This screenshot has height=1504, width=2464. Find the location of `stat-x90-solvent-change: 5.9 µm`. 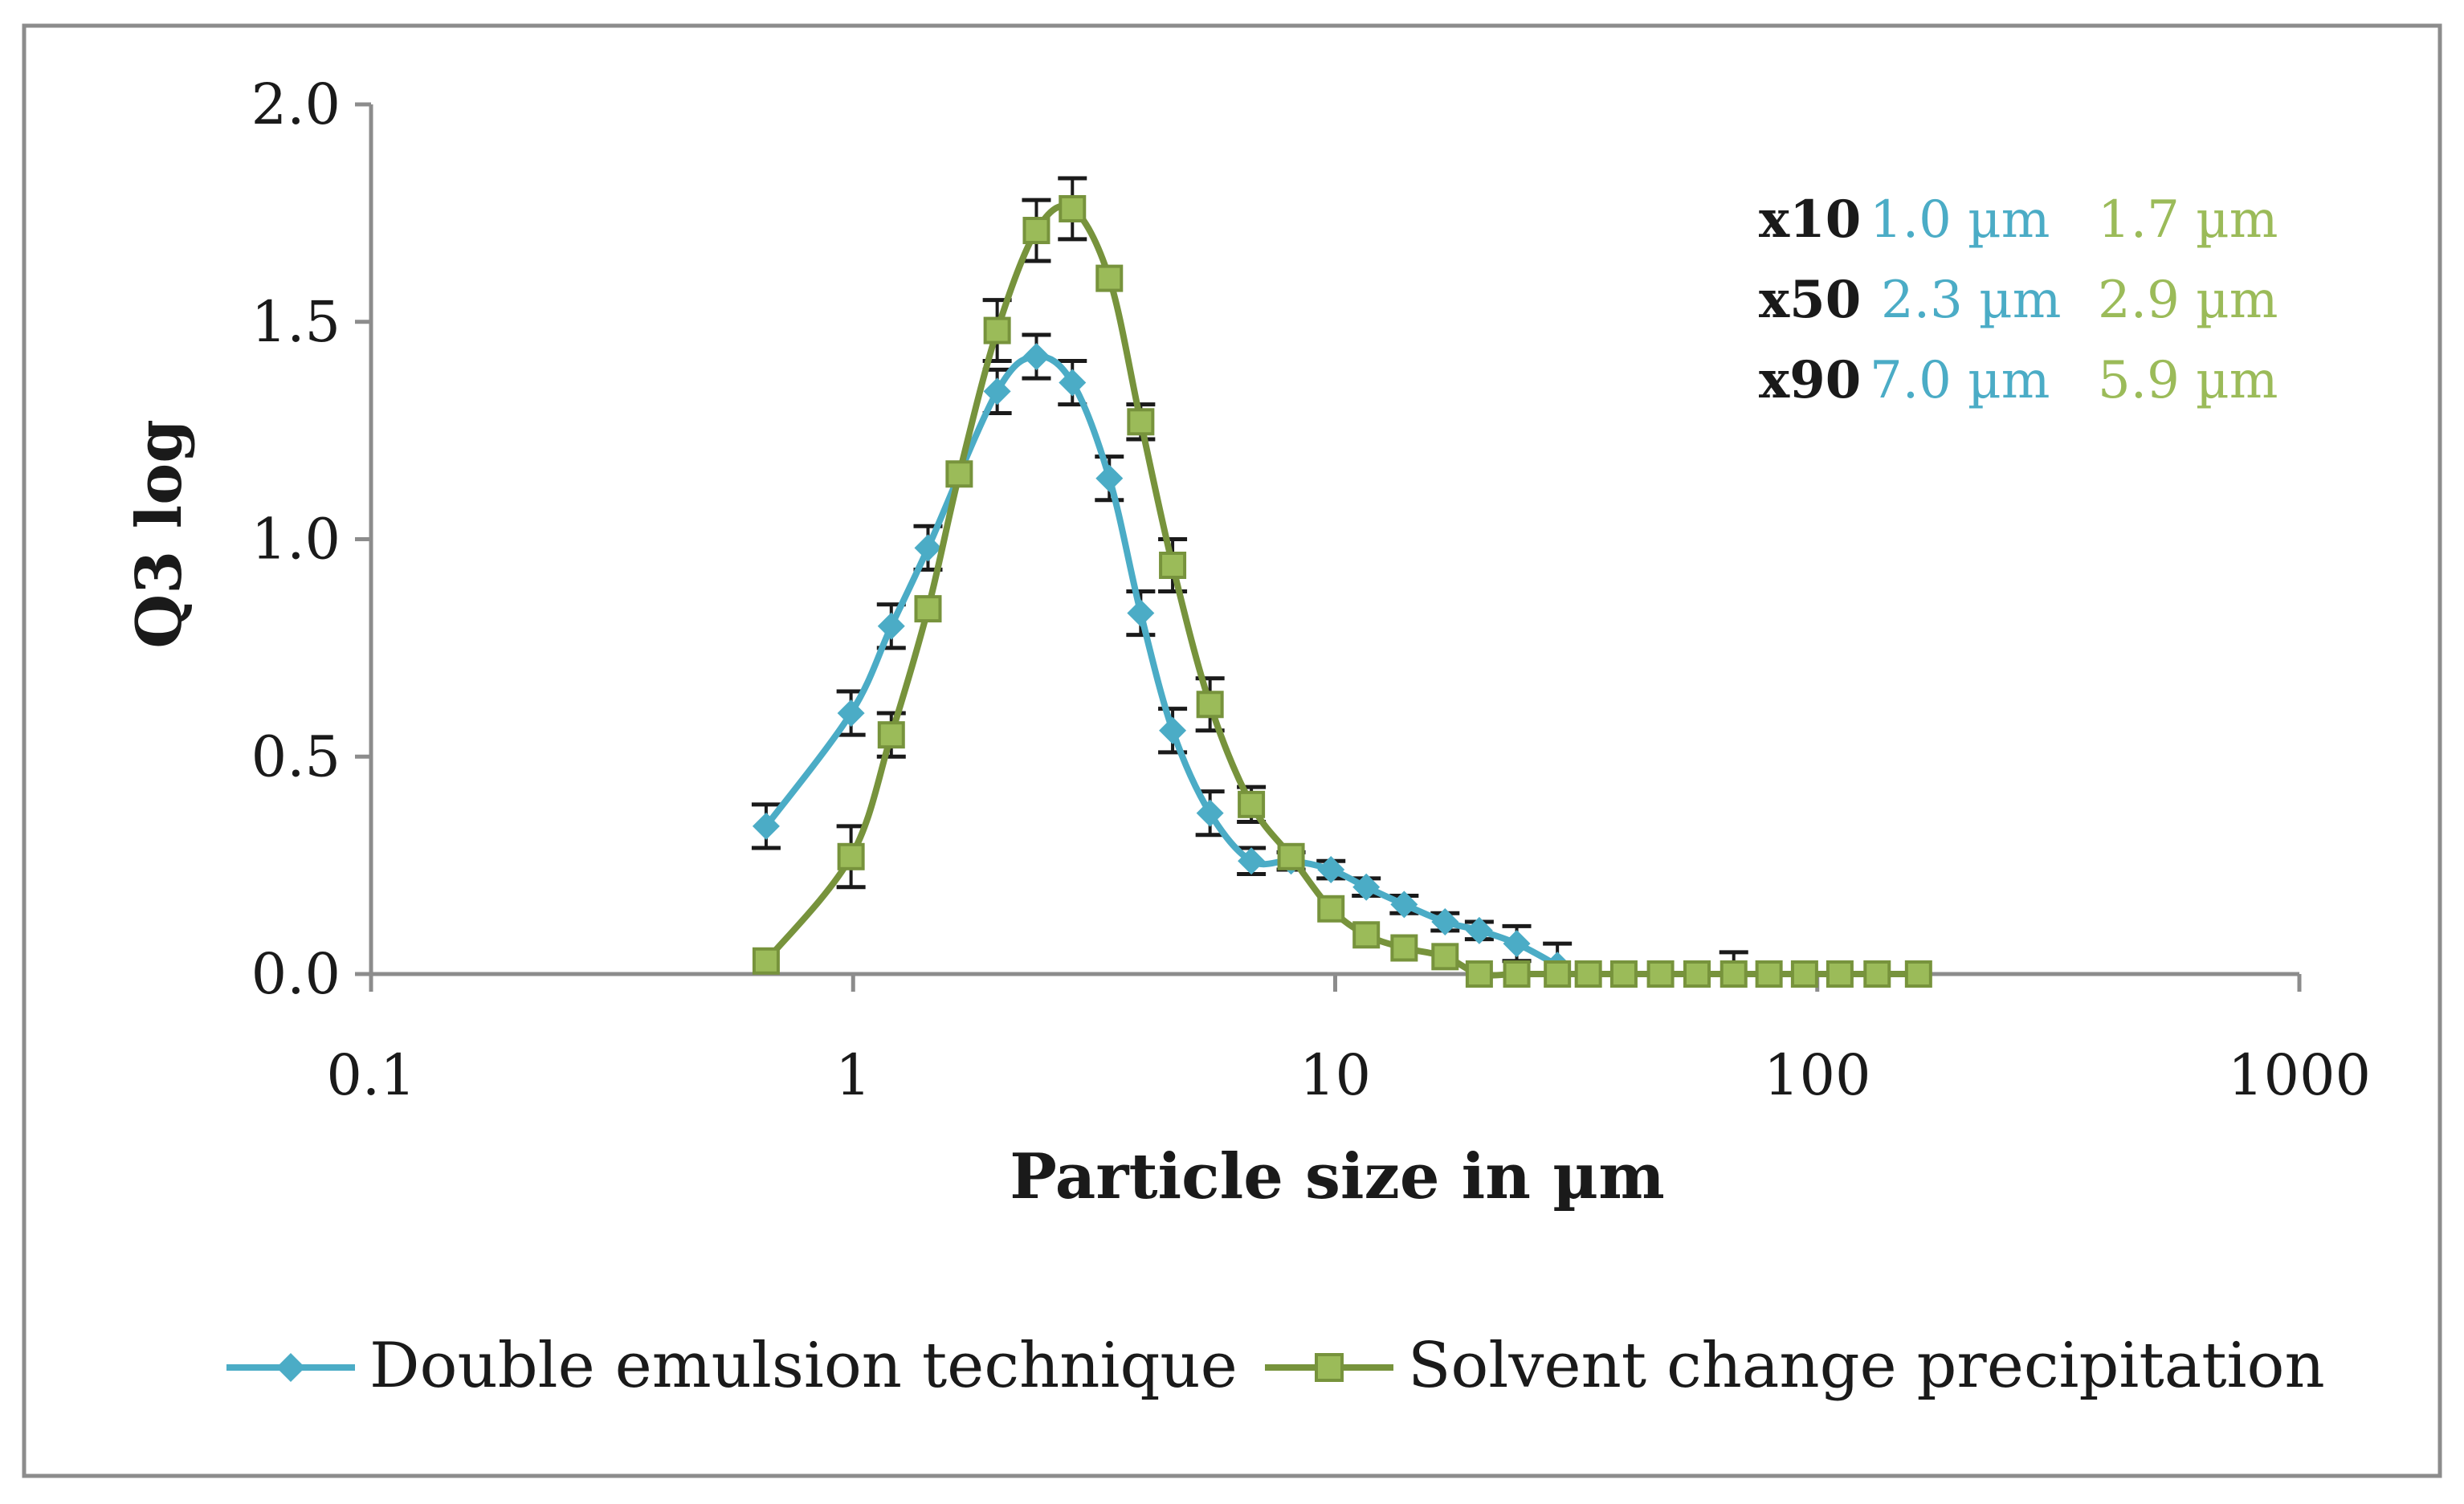

stat-x90-solvent-change: 5.9 µm is located at coordinates (2188, 380).